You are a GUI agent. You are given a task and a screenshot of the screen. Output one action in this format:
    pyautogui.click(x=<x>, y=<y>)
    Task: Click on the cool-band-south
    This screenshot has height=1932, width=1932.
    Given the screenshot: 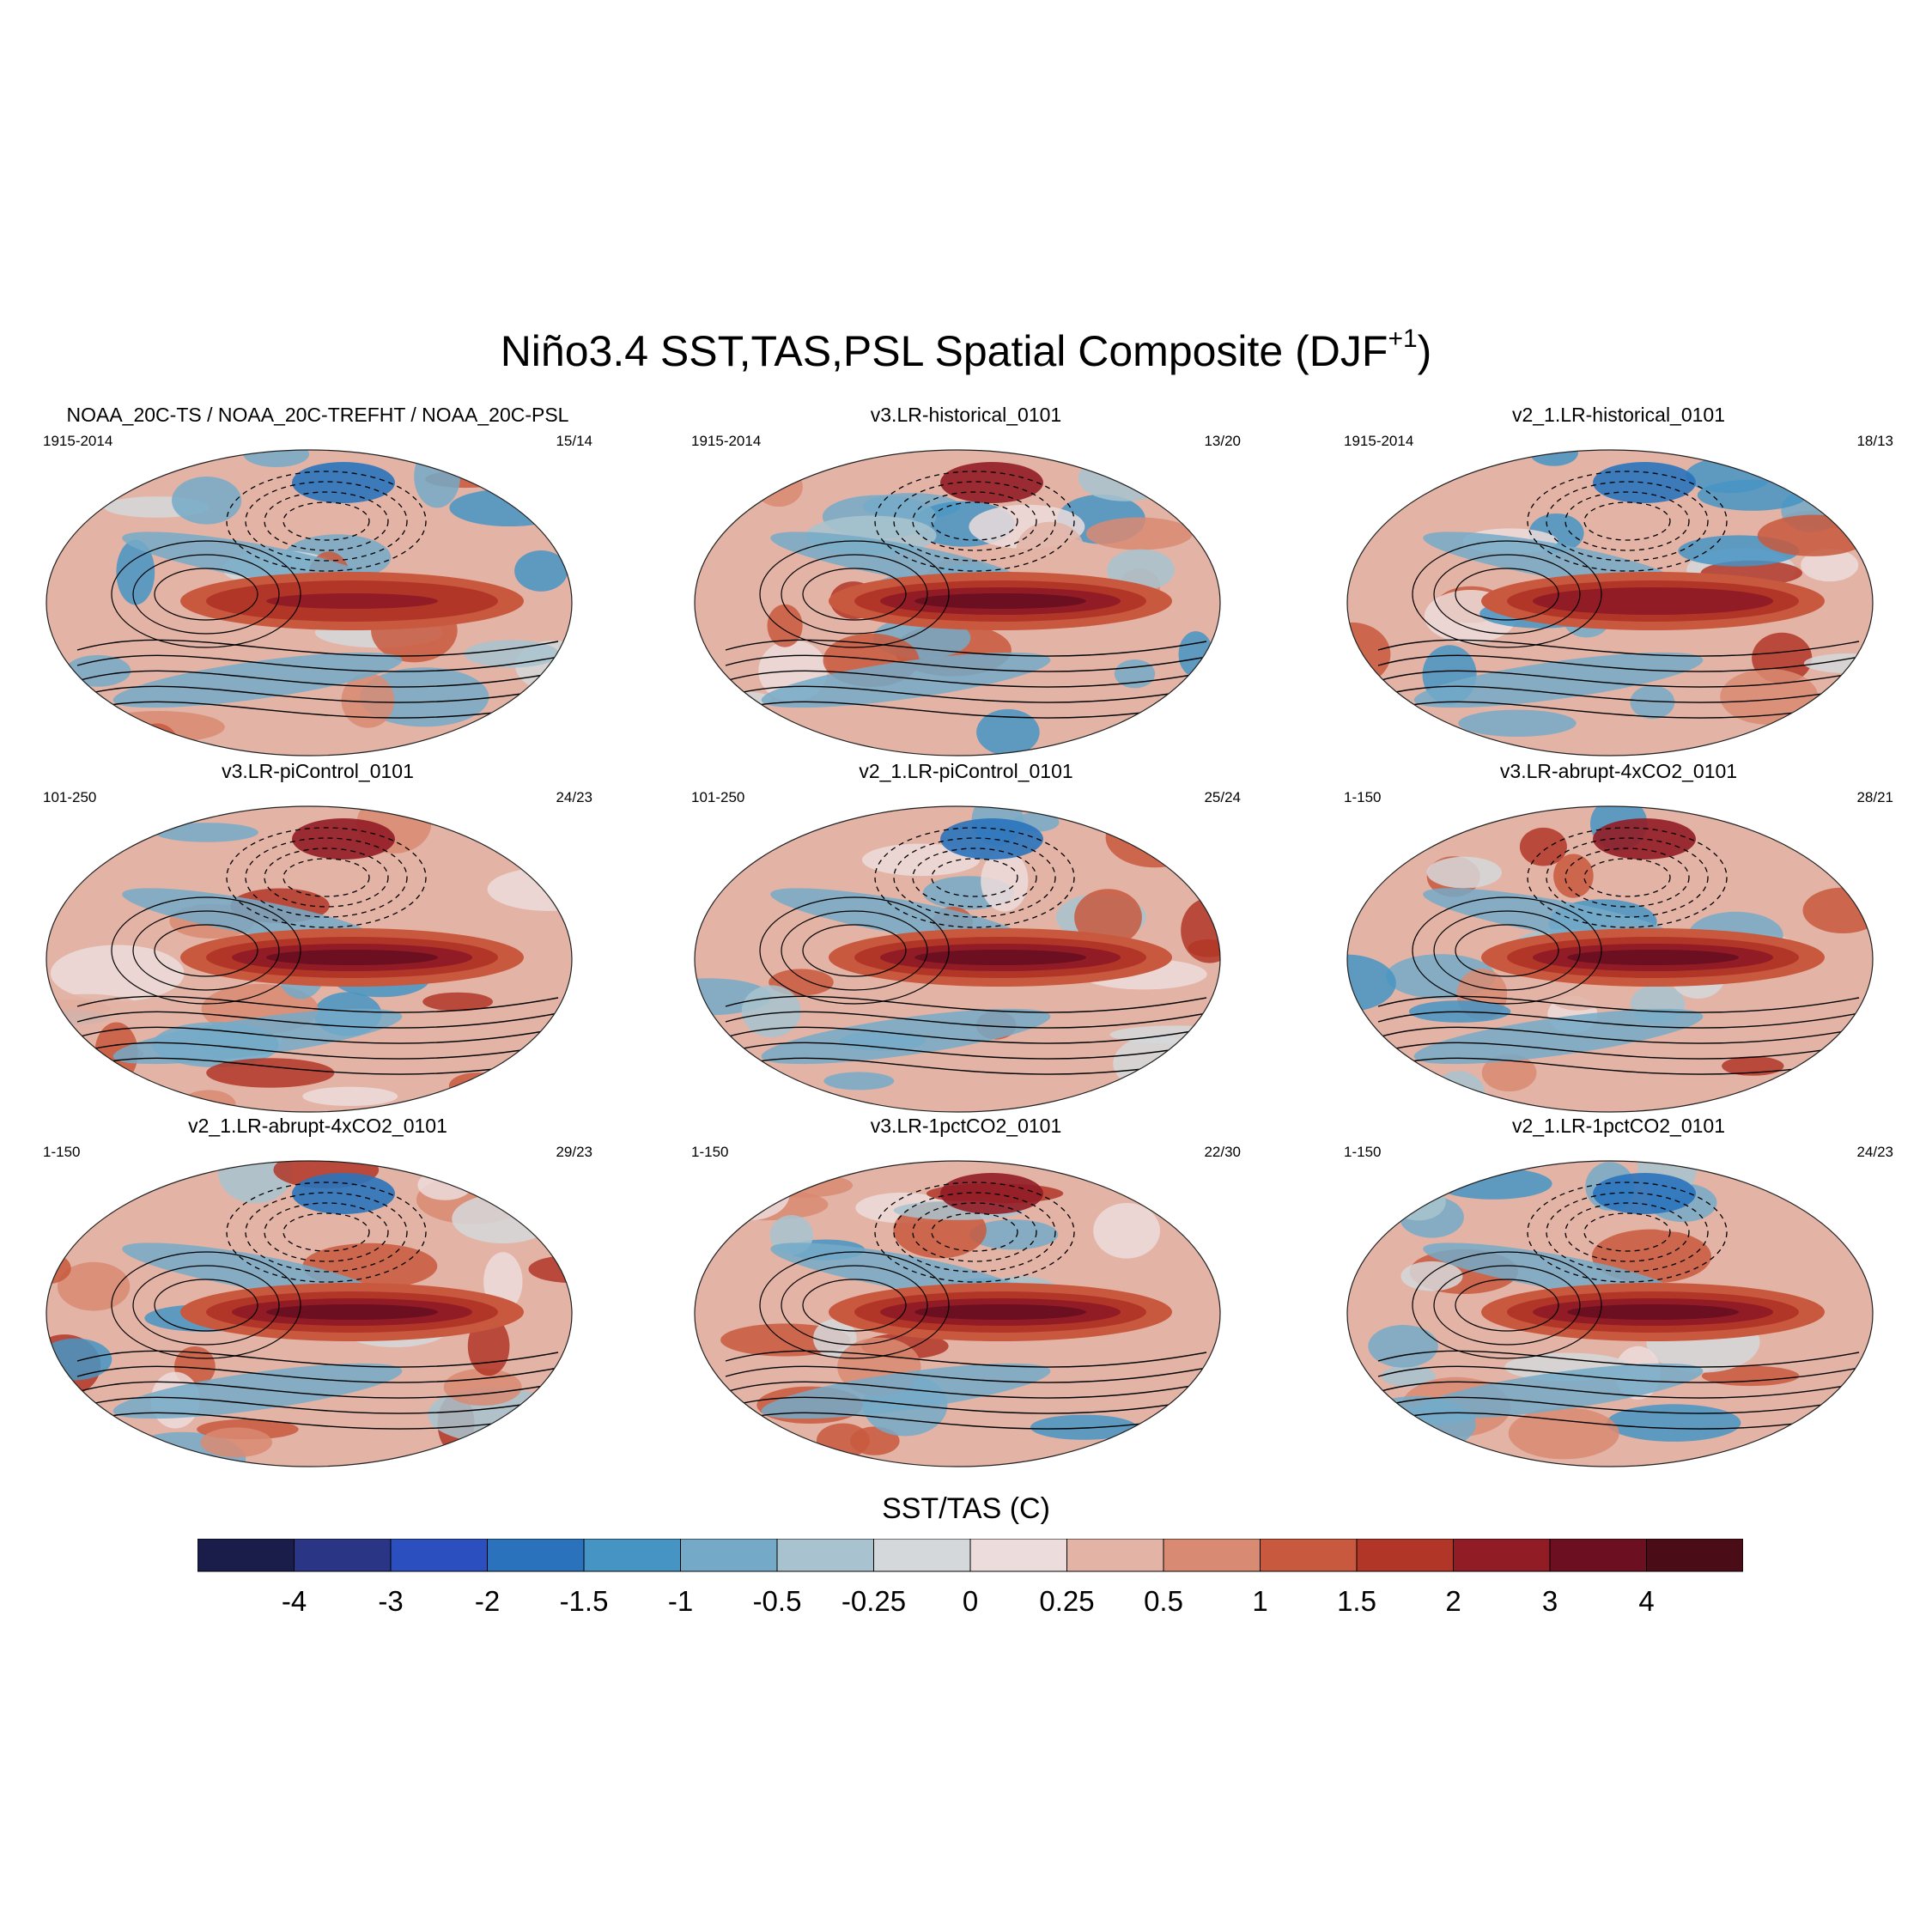 What is the action you would take?
    pyautogui.click(x=258, y=1391)
    